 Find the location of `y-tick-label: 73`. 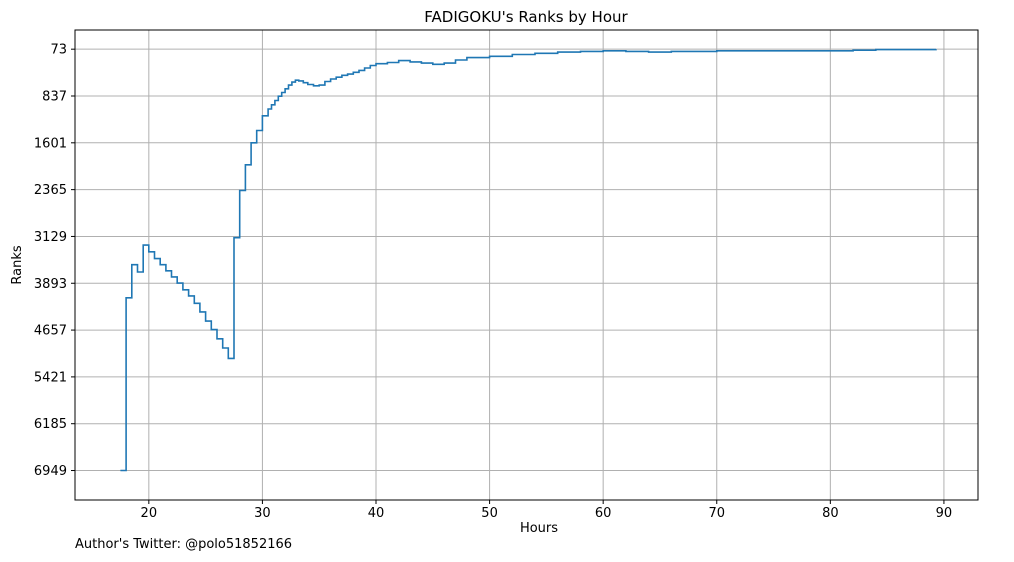

y-tick-label: 73 is located at coordinates (58, 50).